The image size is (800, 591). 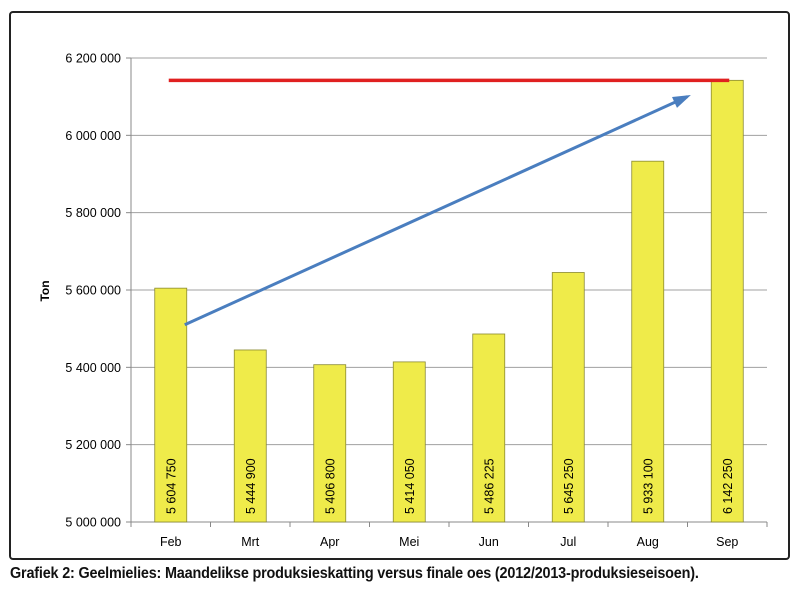 What do you see at coordinates (681, 101) in the screenshot?
I see `trend-arrow-head` at bounding box center [681, 101].